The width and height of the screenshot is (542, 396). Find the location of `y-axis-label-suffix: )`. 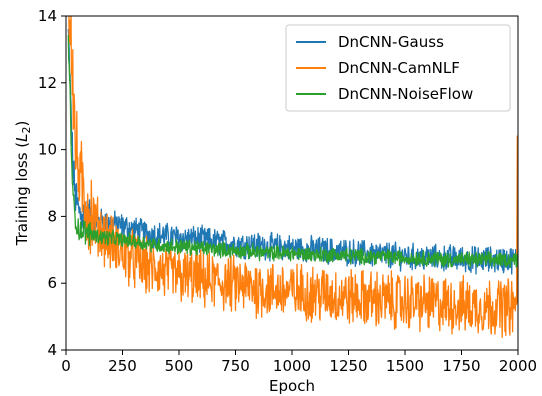

y-axis-label-suffix: ) is located at coordinates (22, 124).